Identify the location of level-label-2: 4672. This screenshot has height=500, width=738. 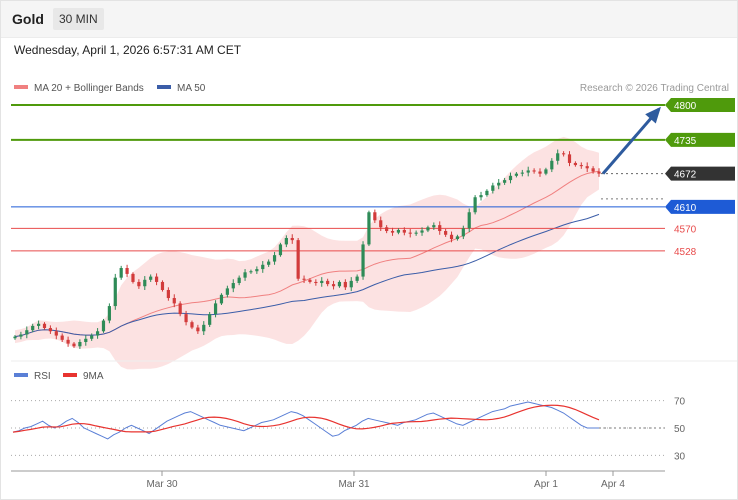
(685, 175).